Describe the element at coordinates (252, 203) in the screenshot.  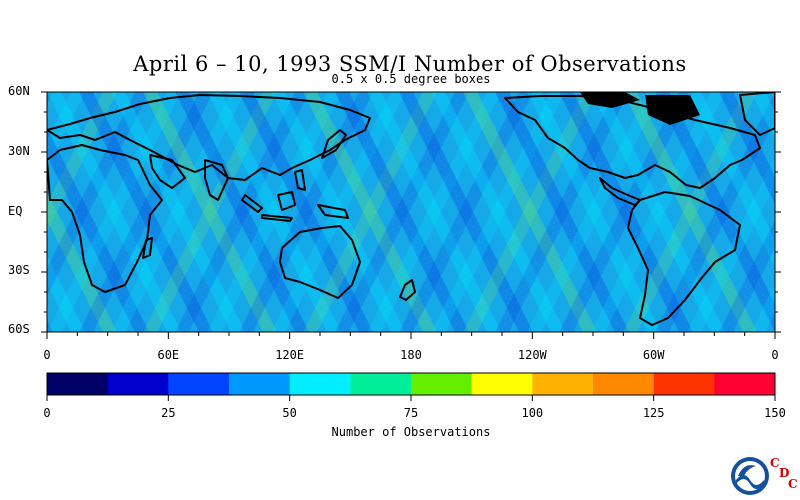
I see `sumatra-outline` at that location.